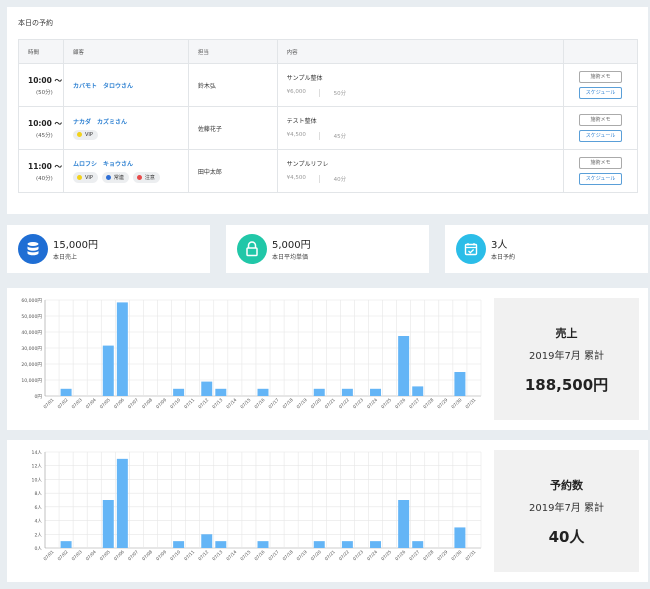 This screenshot has width=650, height=589. Describe the element at coordinates (566, 485) in the screenshot. I see `summary-title: 予約数` at that location.